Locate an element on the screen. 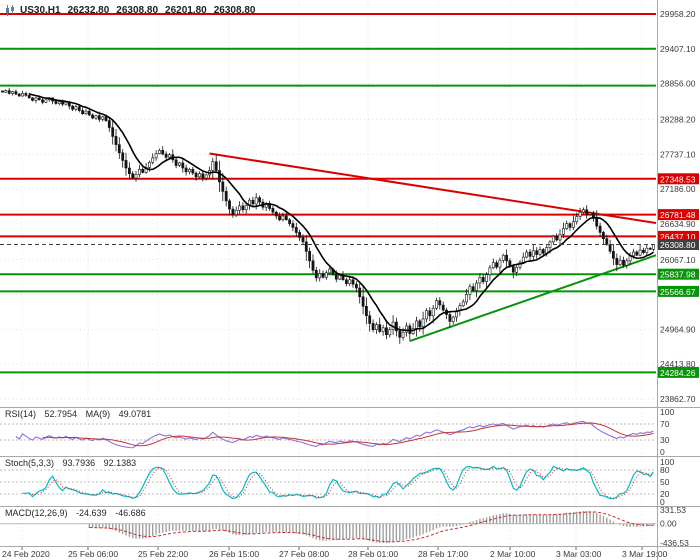  macd-scale-label: 0.00 is located at coordinates (668, 524).